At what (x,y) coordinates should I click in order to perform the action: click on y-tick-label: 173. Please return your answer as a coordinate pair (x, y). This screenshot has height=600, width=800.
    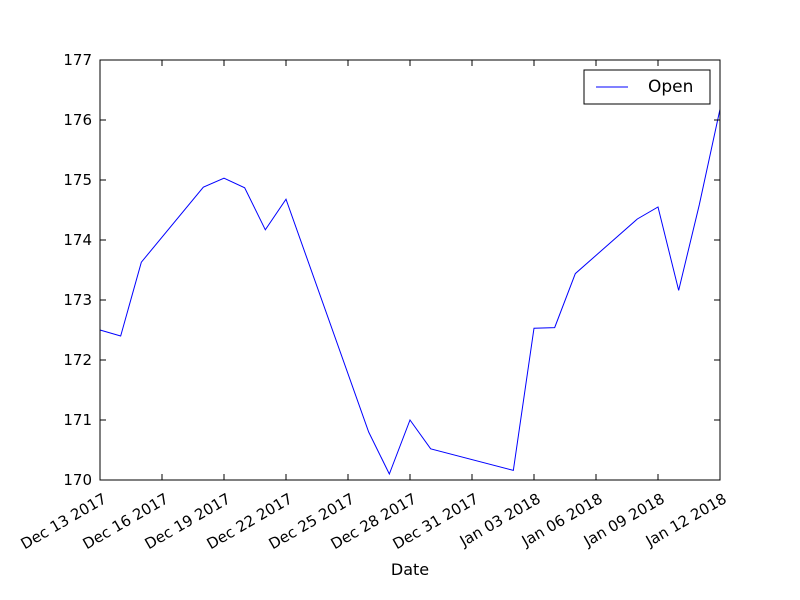
    Looking at the image, I should click on (77, 300).